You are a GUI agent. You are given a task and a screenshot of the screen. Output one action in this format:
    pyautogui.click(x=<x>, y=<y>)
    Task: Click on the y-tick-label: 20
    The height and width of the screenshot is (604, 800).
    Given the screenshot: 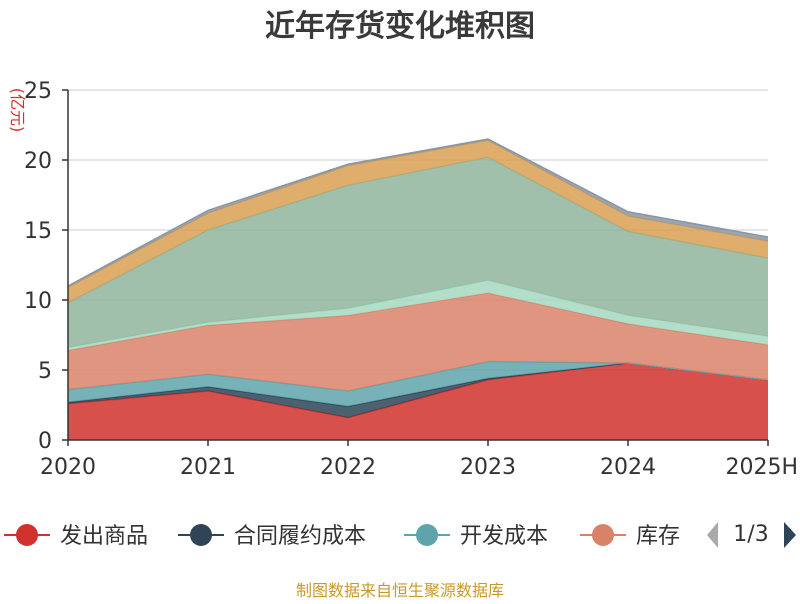 What is the action you would take?
    pyautogui.click(x=38, y=161)
    